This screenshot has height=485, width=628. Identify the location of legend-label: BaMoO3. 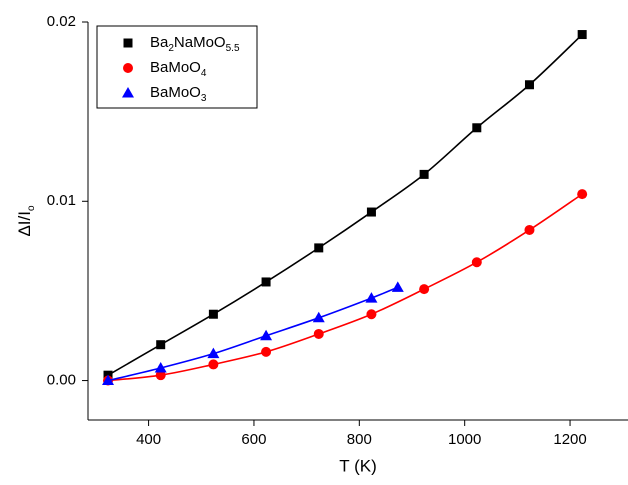
(178, 94).